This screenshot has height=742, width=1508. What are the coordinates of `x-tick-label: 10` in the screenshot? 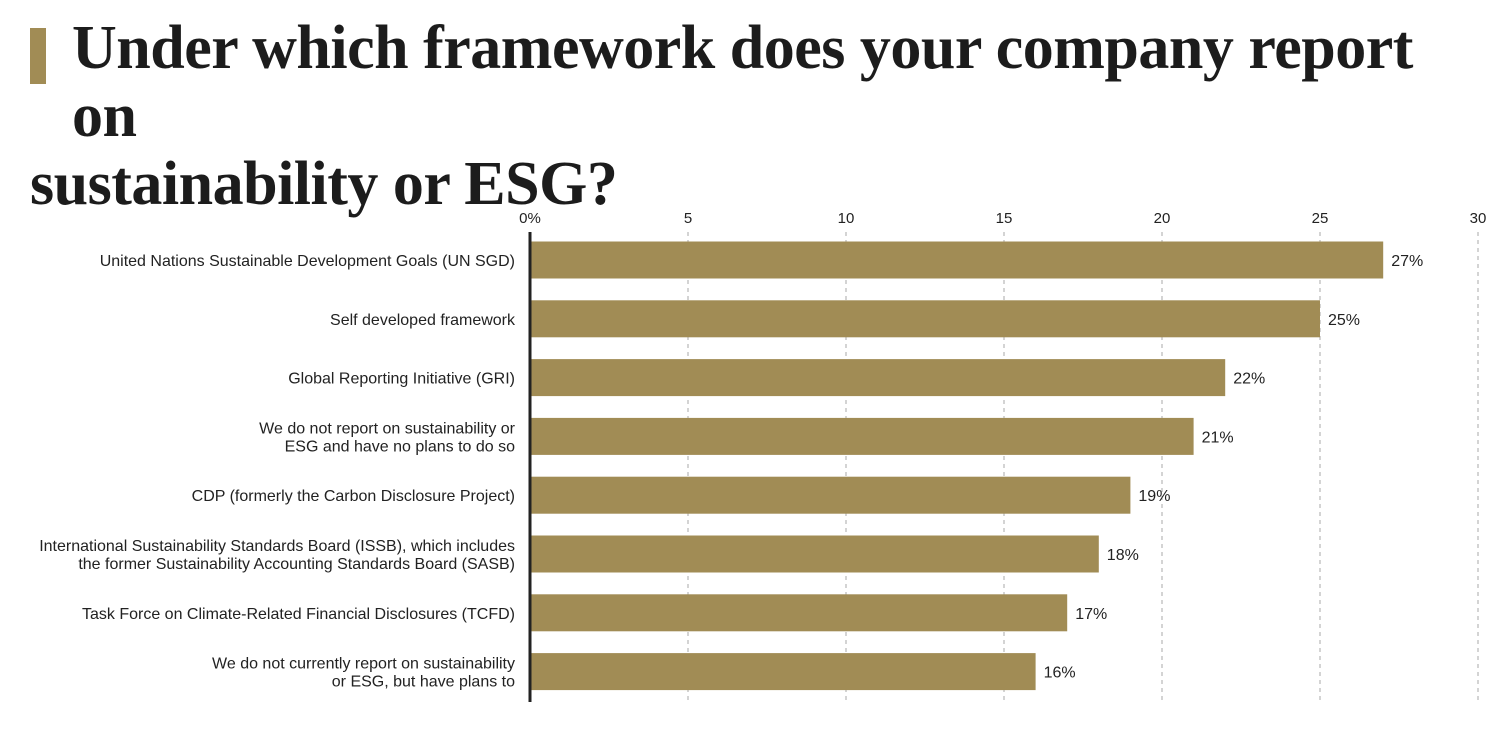 It's located at (846, 218).